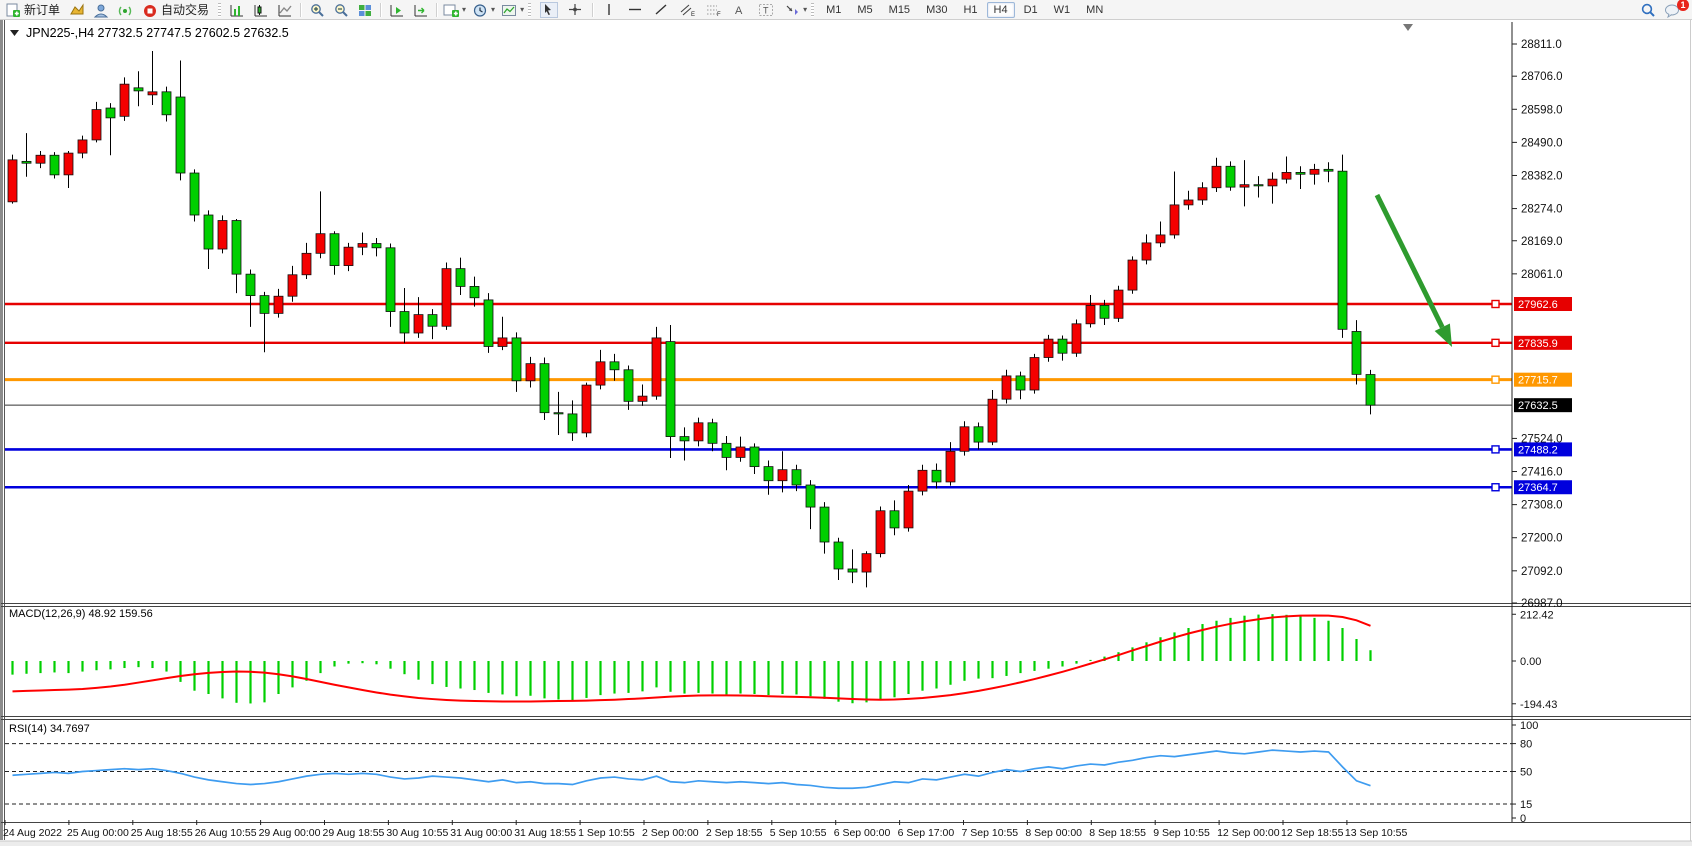 This screenshot has width=1692, height=846. I want to click on annotation-arrow-head, so click(1443, 335).